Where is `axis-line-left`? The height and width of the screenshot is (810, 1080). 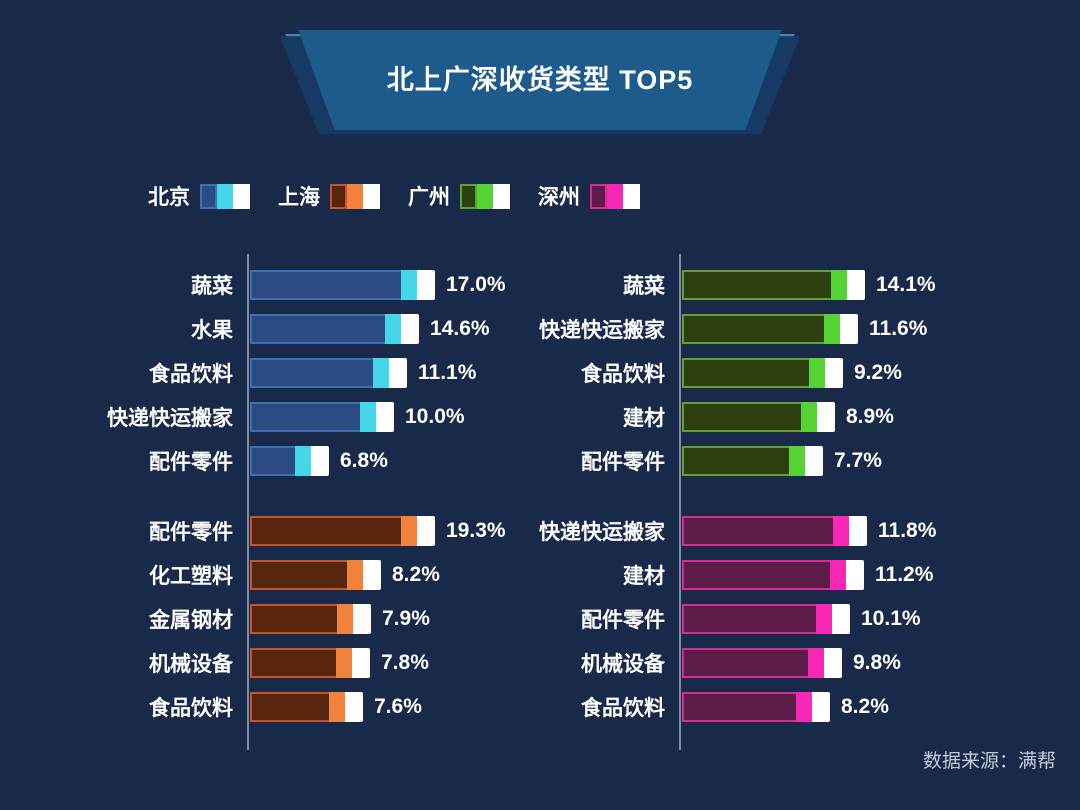 axis-line-left is located at coordinates (248, 502).